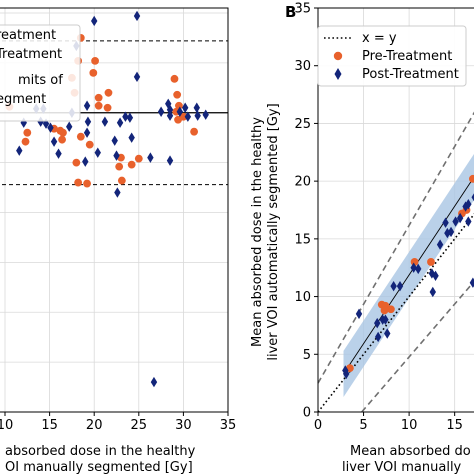 The height and width of the screenshot is (474, 474). What do you see at coordinates (28, 35) in the screenshot?
I see `panel-a-legend-label: reatment` at bounding box center [28, 35].